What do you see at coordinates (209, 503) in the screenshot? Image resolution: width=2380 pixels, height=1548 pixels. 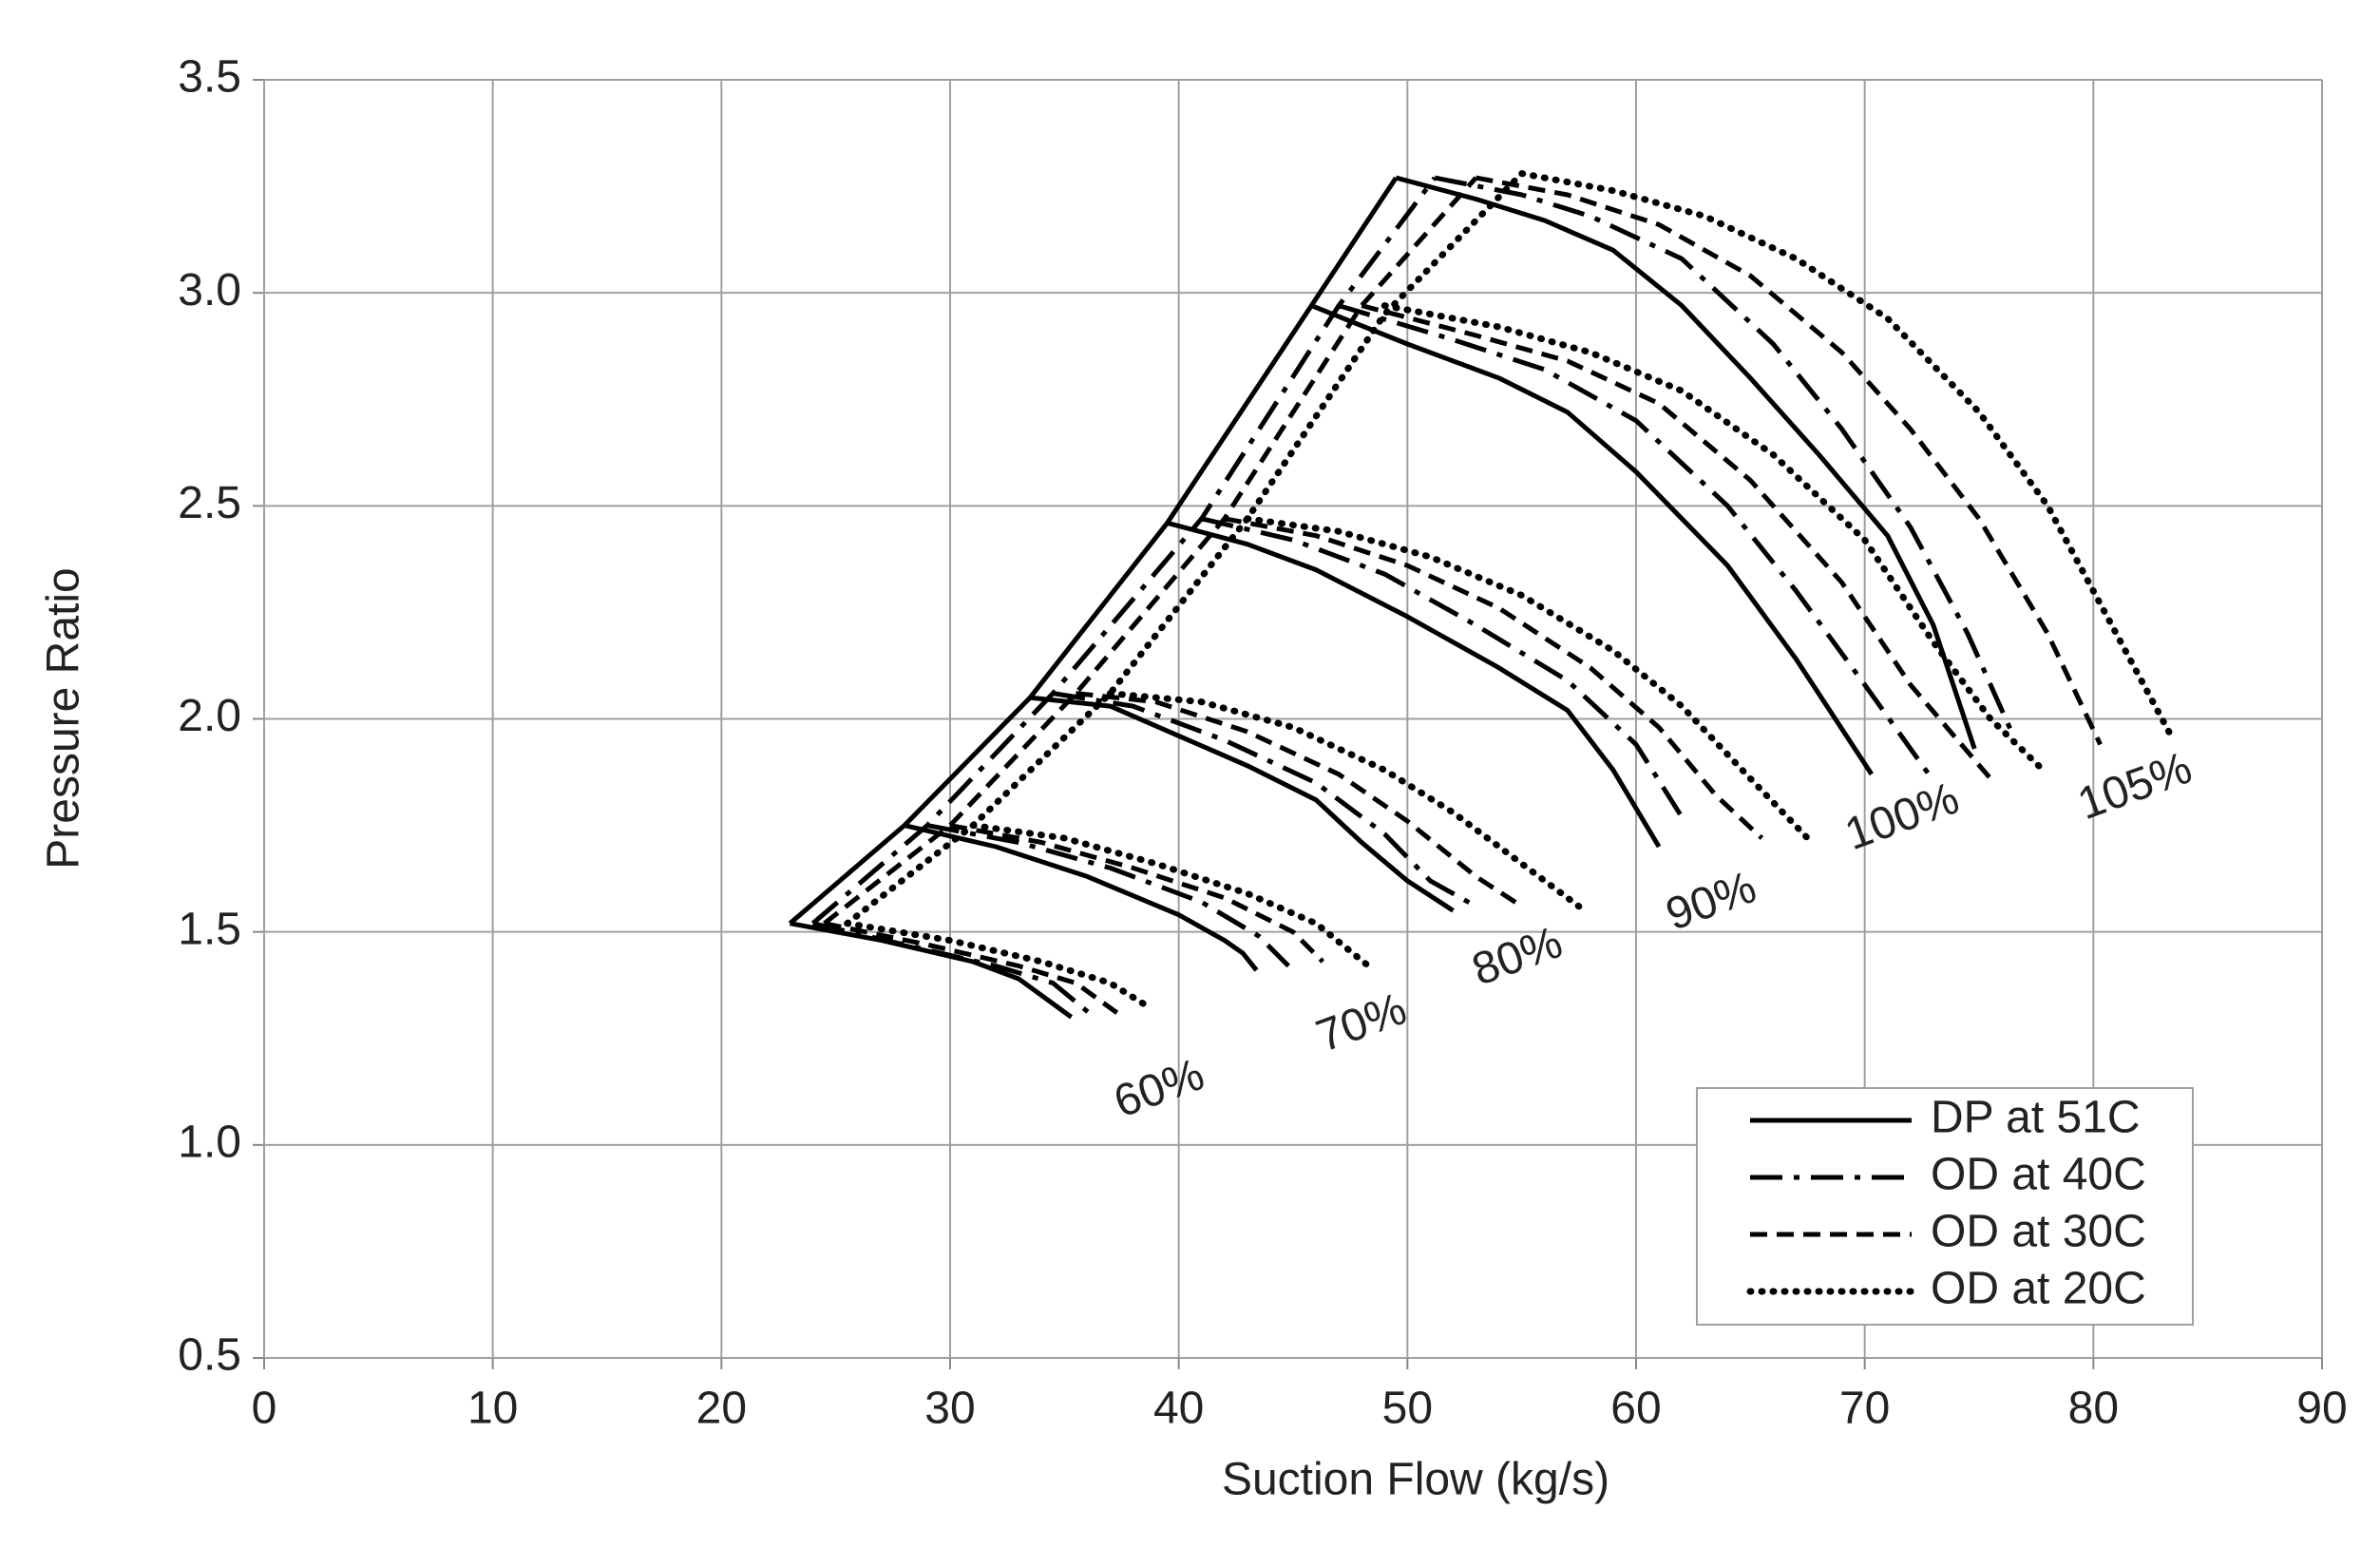 I see `y-tick-label: 2.5` at bounding box center [209, 503].